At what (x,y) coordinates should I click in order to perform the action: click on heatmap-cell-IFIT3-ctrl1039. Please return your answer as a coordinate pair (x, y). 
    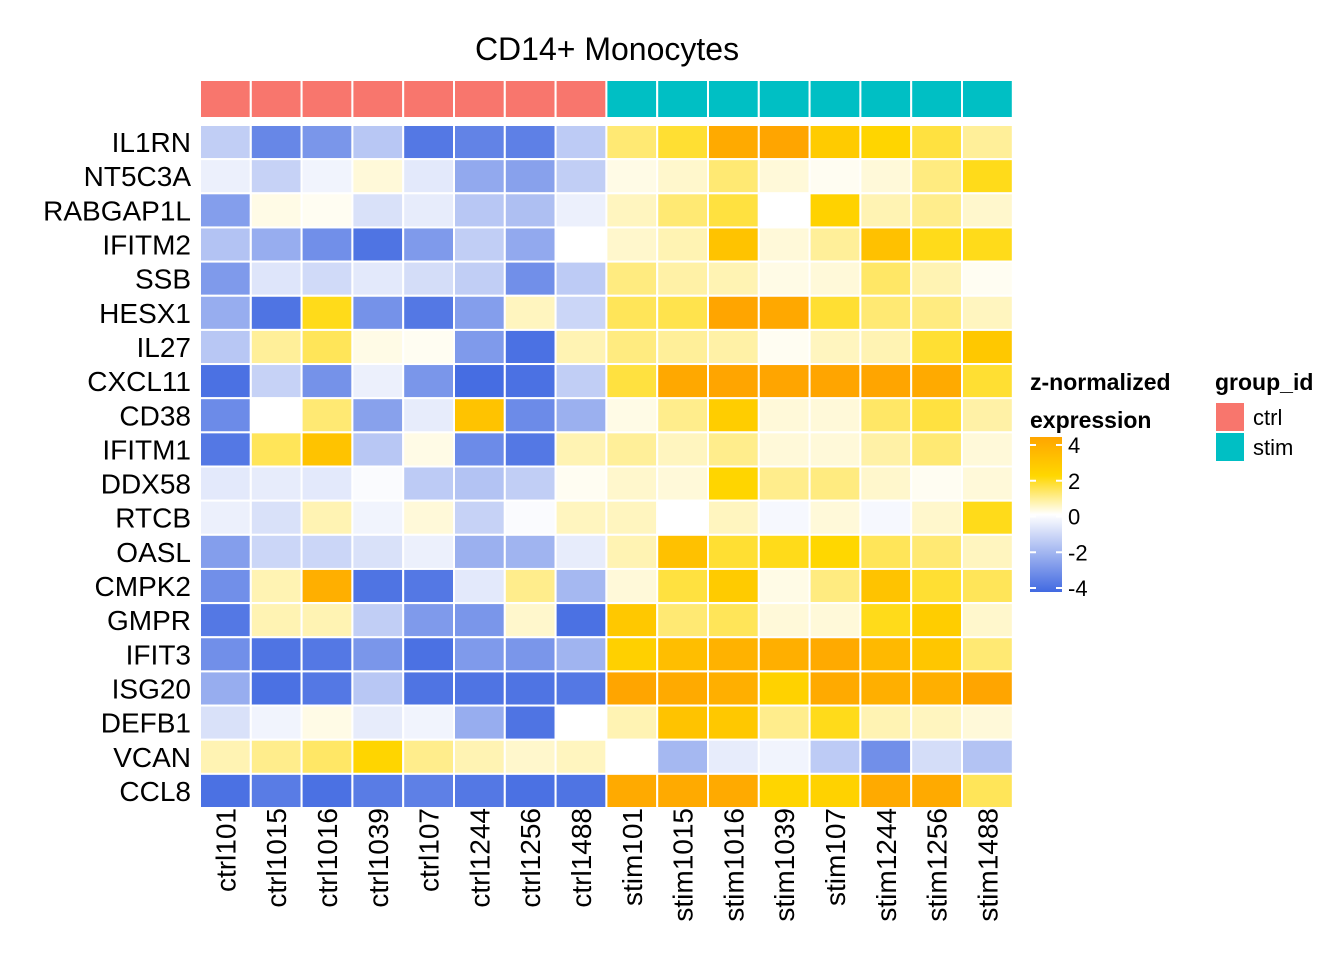
    Looking at the image, I should click on (378, 654).